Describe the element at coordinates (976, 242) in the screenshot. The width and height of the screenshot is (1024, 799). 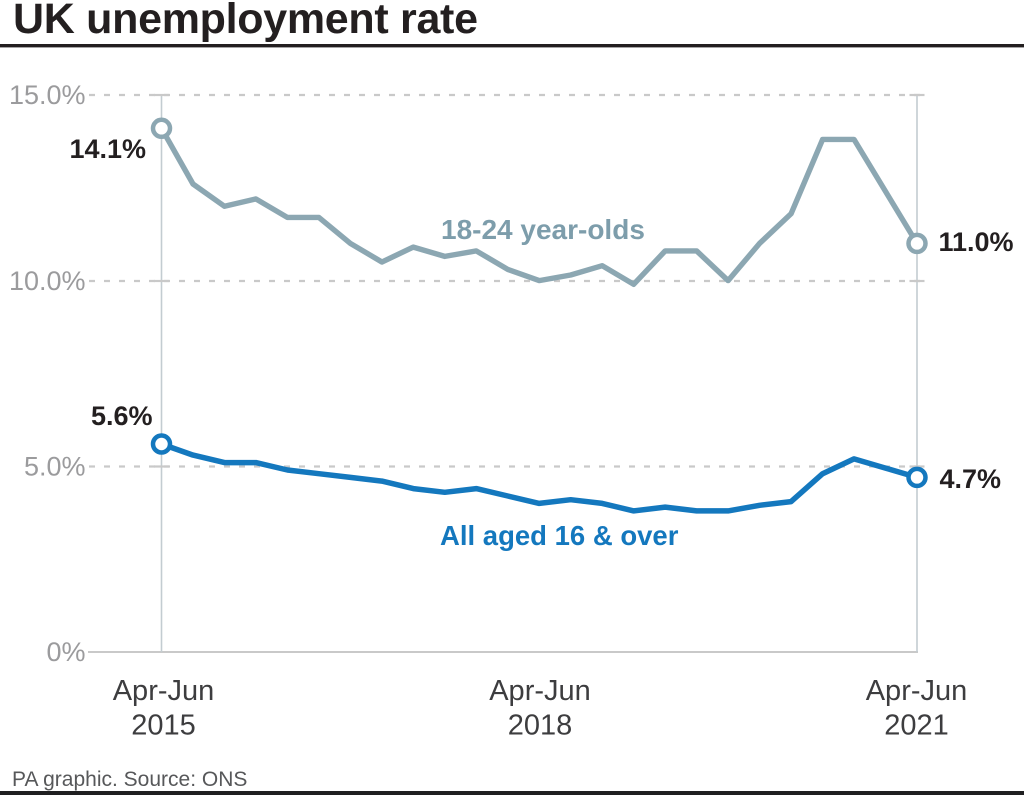
I see `svg-text: 11.0%` at that location.